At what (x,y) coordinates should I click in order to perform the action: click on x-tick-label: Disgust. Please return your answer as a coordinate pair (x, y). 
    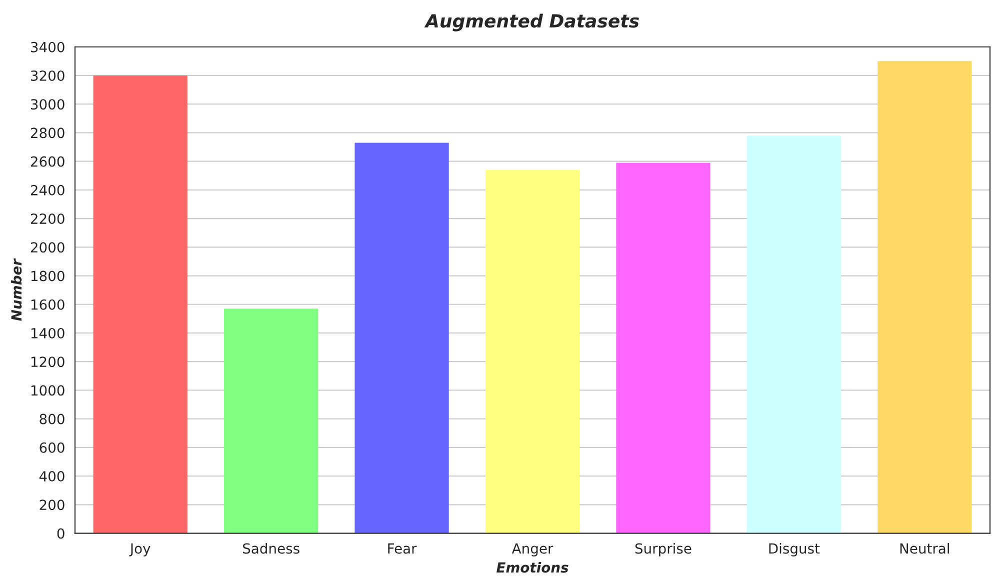
    Looking at the image, I should click on (794, 549).